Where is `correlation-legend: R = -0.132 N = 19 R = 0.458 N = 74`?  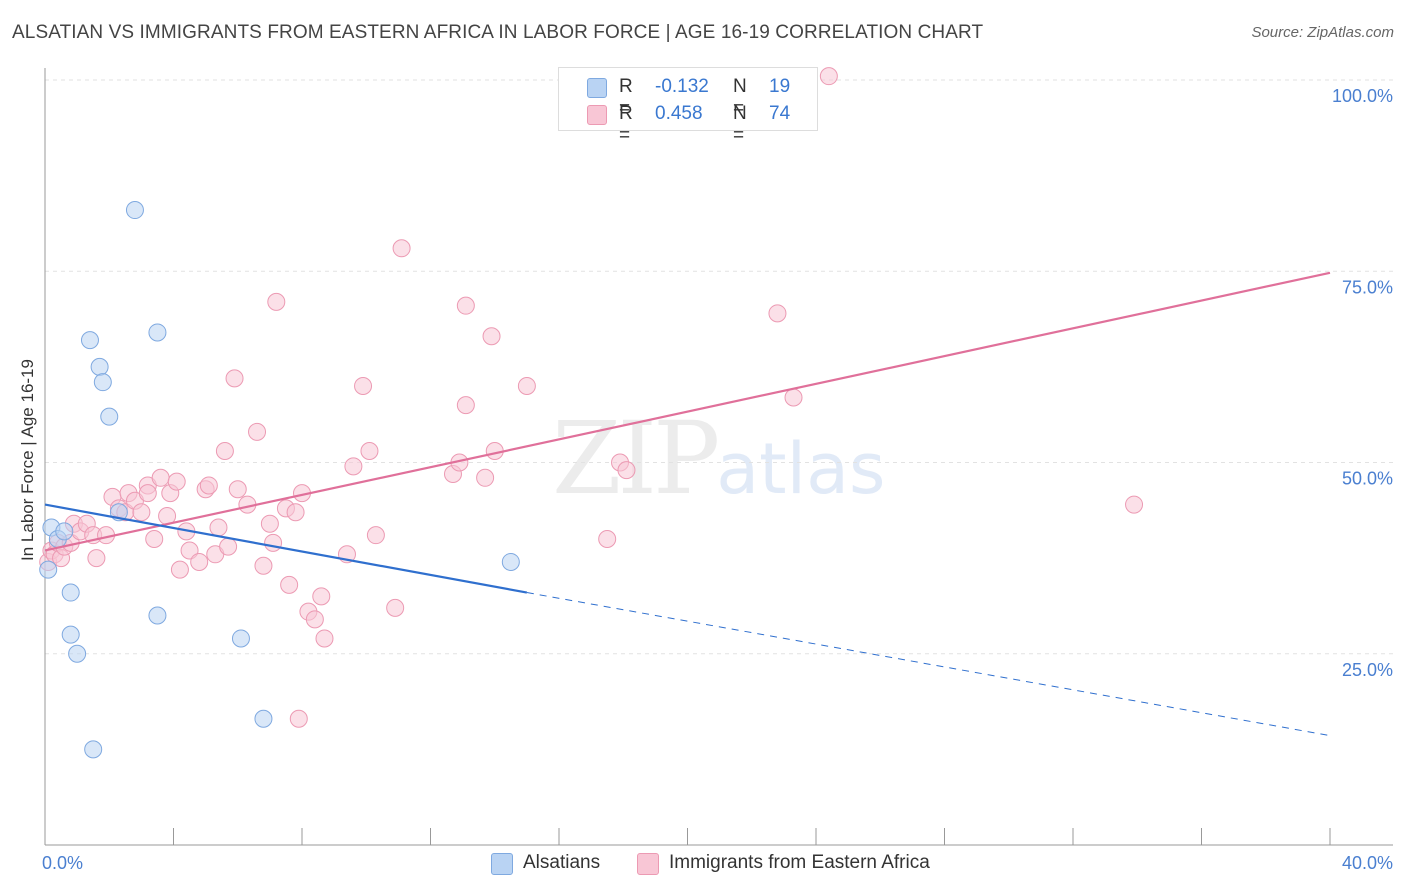
correlation-legend: R = -0.132 N = 19 R = 0.458 N = 74 is located at coordinates (688, 106).